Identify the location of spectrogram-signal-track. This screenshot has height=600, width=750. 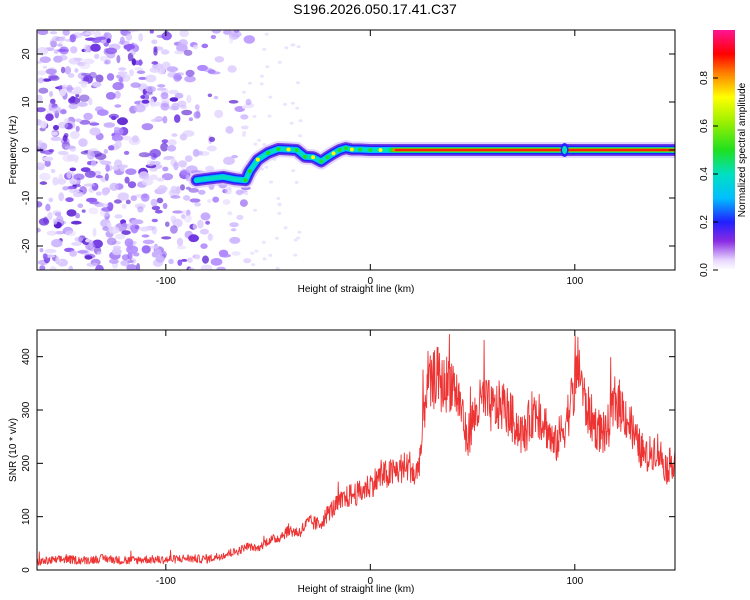
(431, 164).